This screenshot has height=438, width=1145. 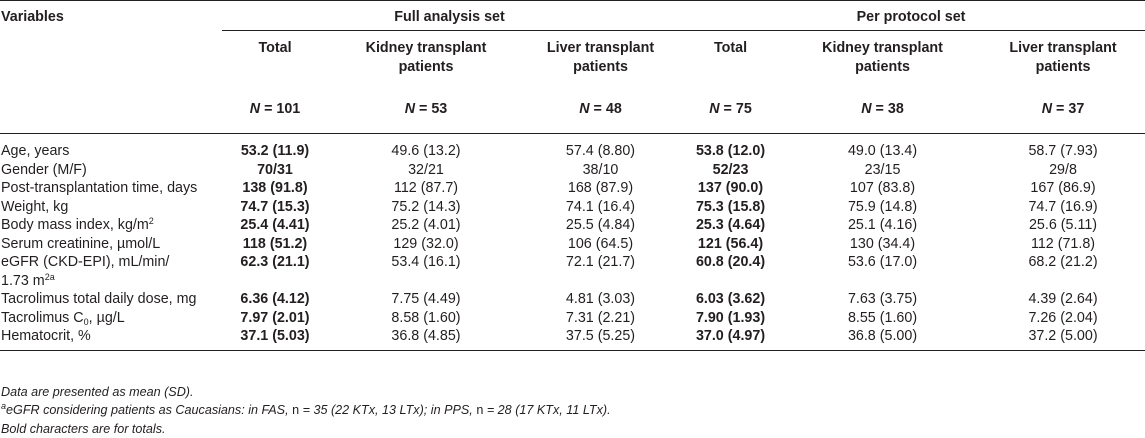 I want to click on cell-fas-liver: 57.4 (8.80), so click(x=600, y=151).